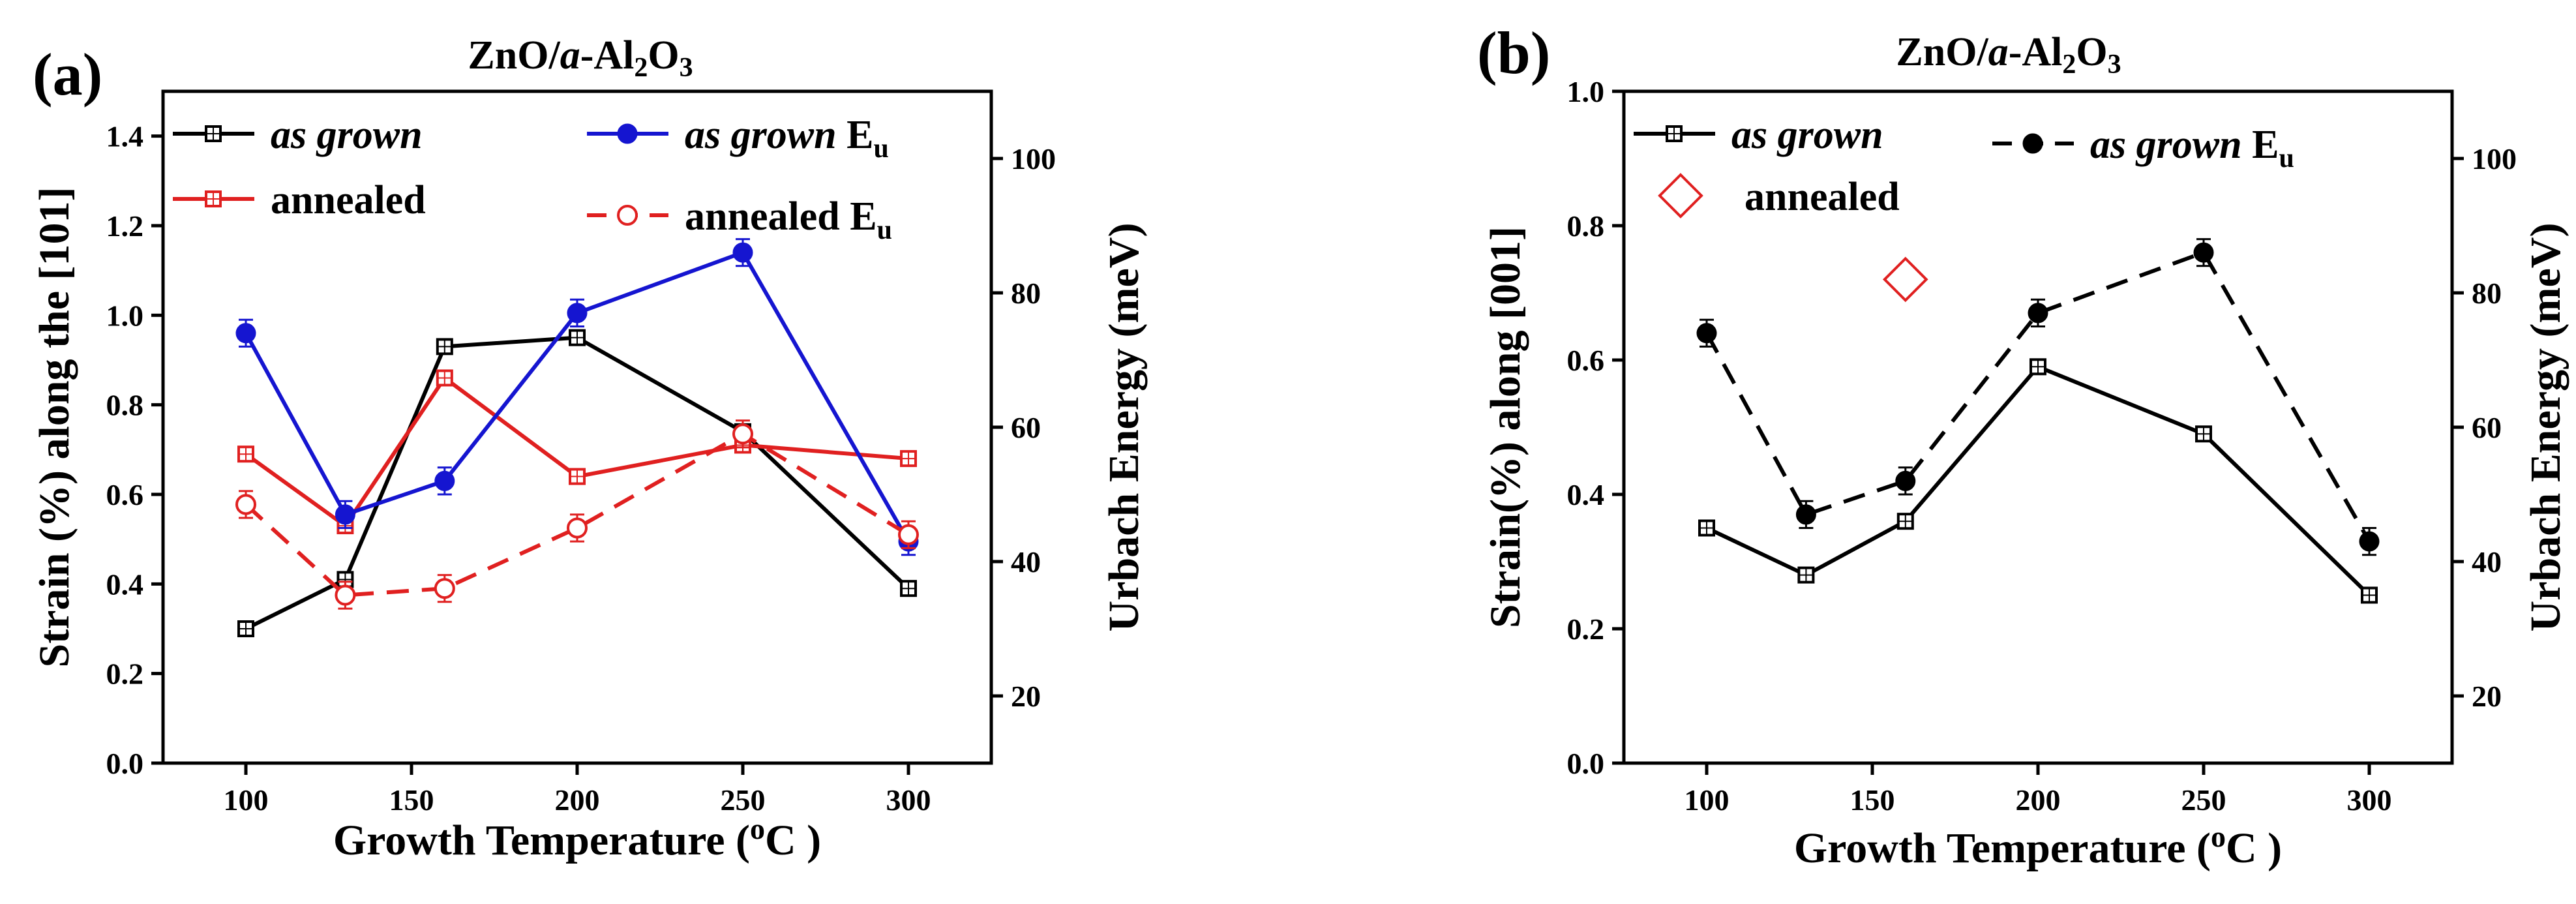 This screenshot has width=2576, height=904. Describe the element at coordinates (299, 200) in the screenshot. I see `panel-a-legend-entry-1: annealed` at that location.